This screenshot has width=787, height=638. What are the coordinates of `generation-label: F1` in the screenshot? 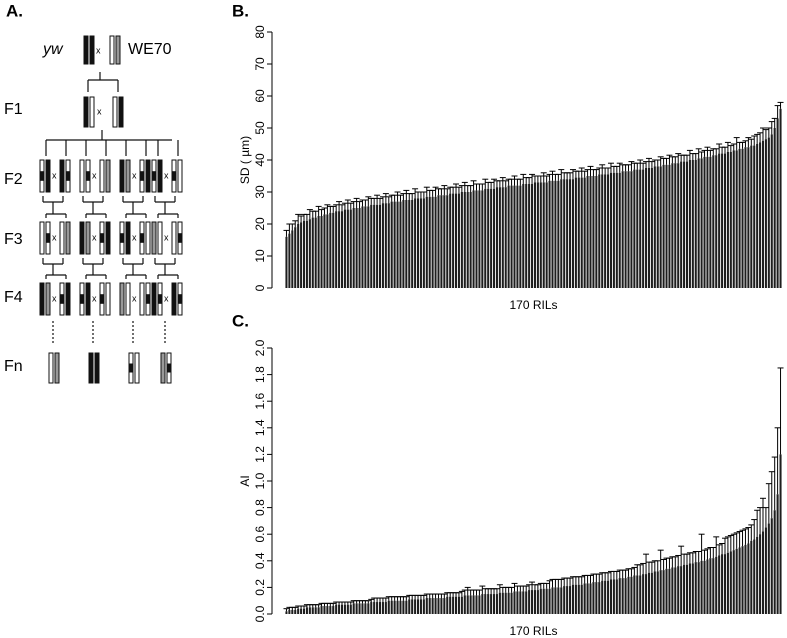 It's located at (13, 109).